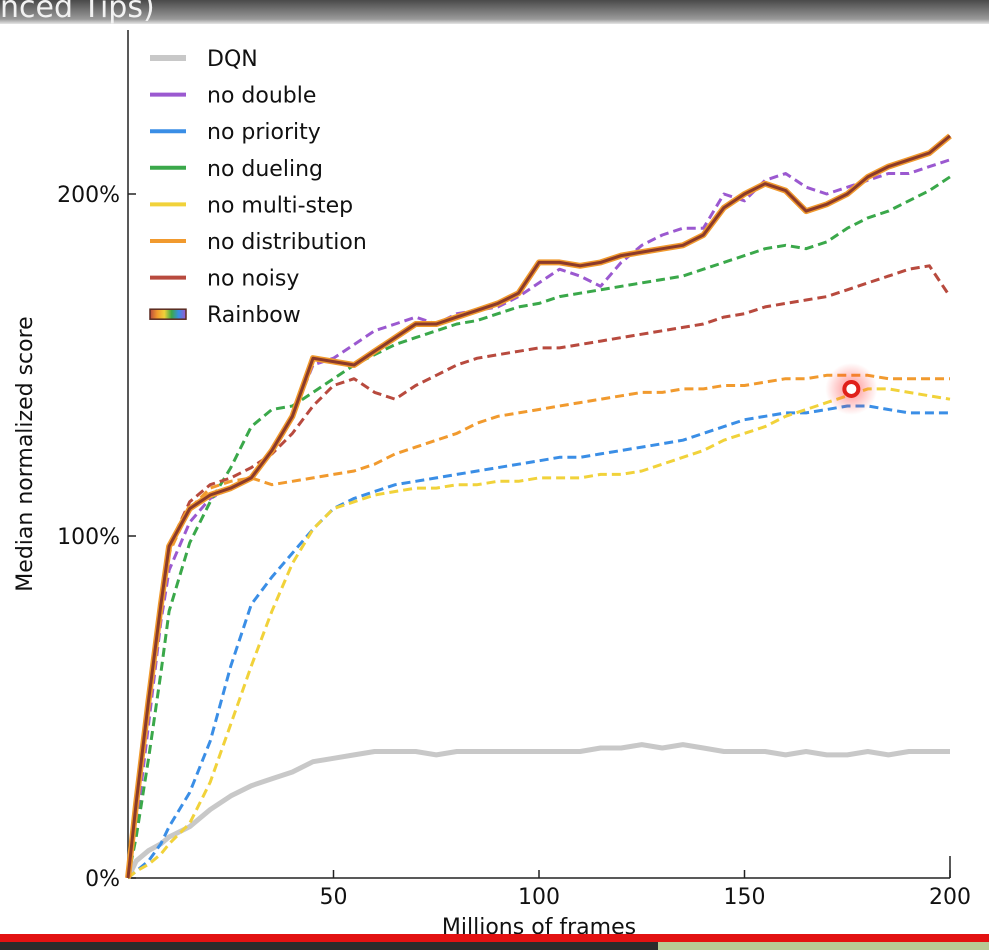 The width and height of the screenshot is (989, 950). Describe the element at coordinates (88, 195) in the screenshot. I see `y-tick-label: 200%` at that location.